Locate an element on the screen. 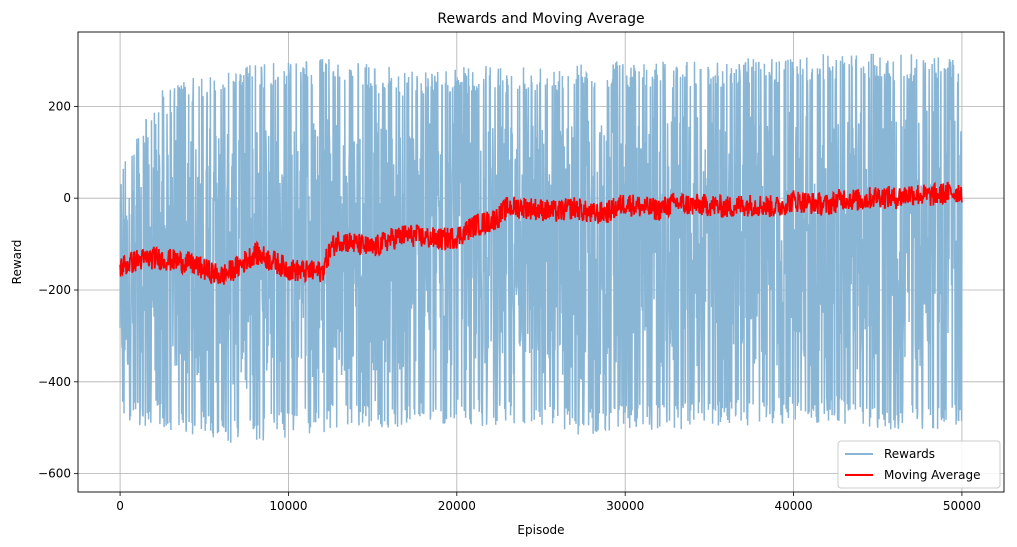 The width and height of the screenshot is (1017, 547). y-tick-label: −200 is located at coordinates (54, 290).